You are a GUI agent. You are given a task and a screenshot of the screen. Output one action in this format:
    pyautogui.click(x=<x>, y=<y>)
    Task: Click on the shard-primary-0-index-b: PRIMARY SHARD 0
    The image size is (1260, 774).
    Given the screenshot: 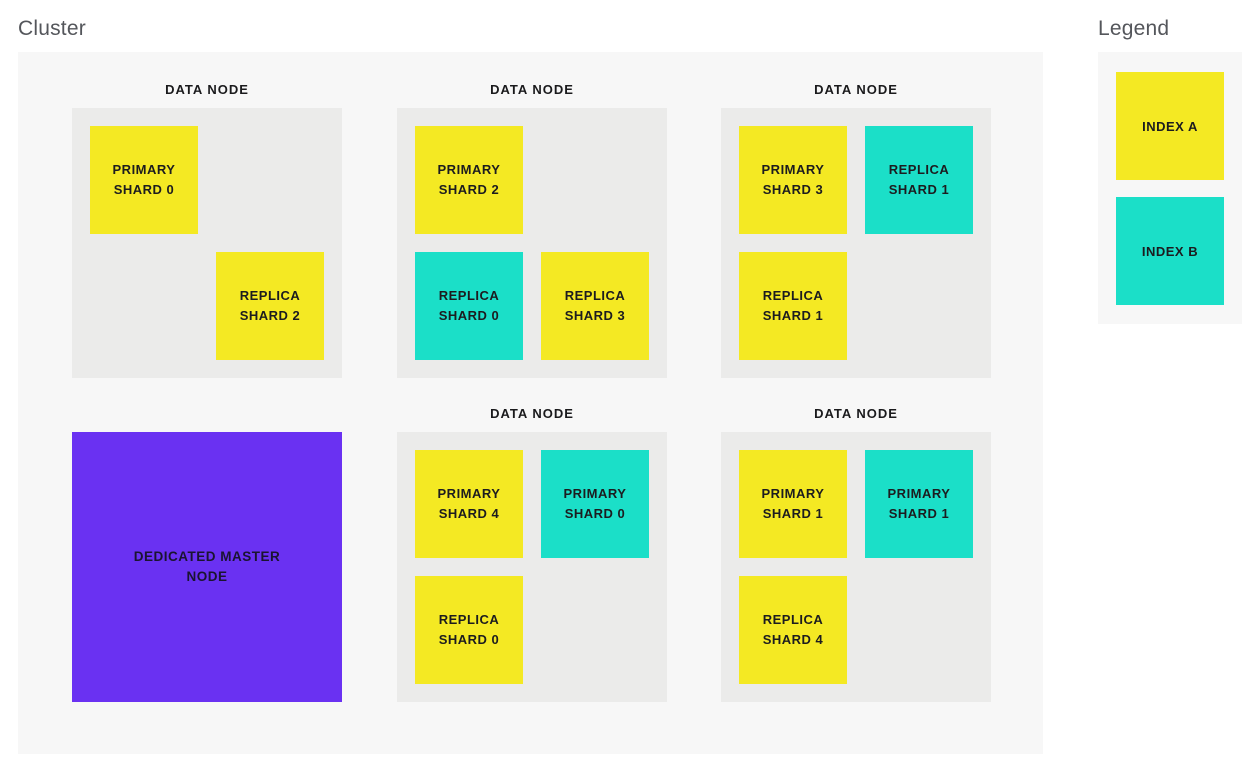 What is the action you would take?
    pyautogui.click(x=595, y=504)
    